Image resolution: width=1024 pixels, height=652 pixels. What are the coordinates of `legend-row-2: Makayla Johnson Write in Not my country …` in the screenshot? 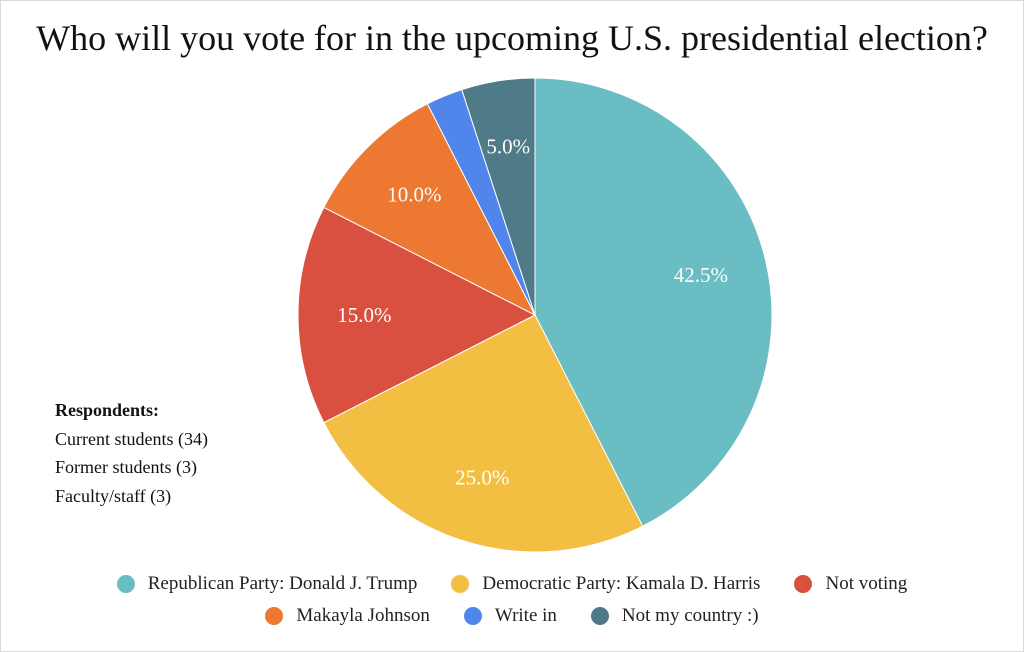 It's located at (512, 616).